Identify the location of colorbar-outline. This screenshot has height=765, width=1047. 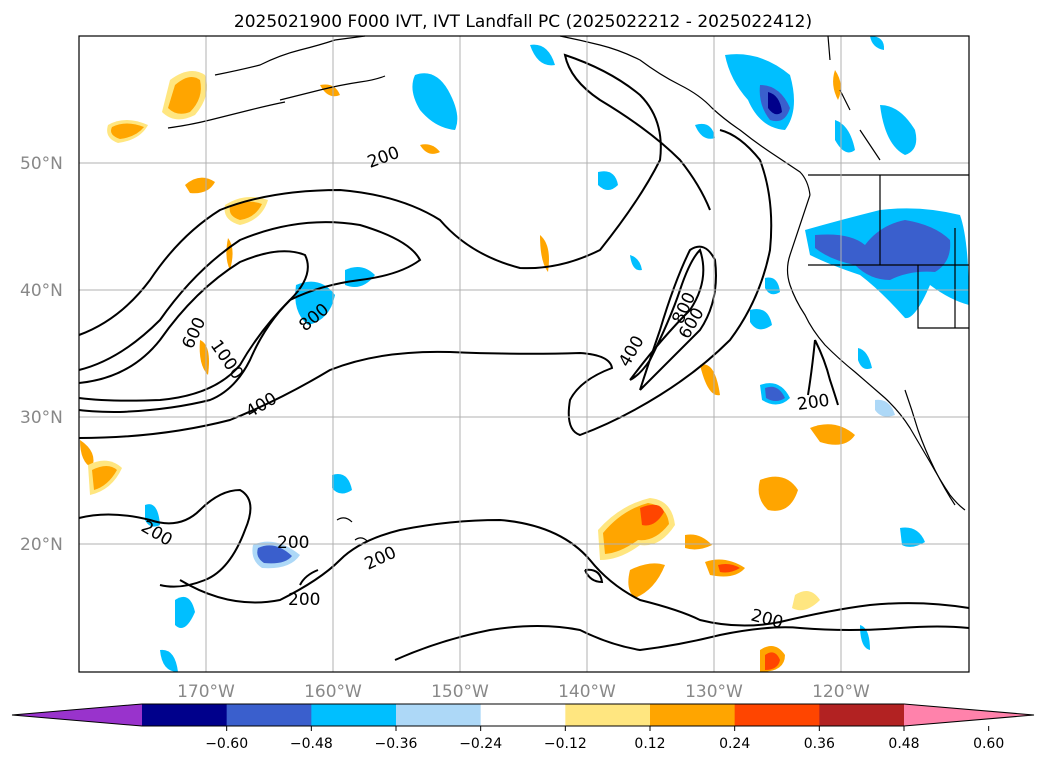
(523, 715).